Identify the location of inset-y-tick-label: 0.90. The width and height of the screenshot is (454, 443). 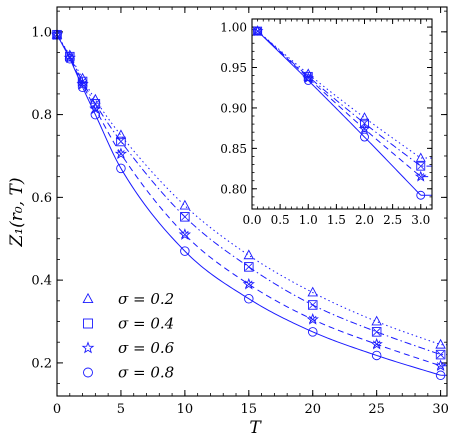
(233, 108).